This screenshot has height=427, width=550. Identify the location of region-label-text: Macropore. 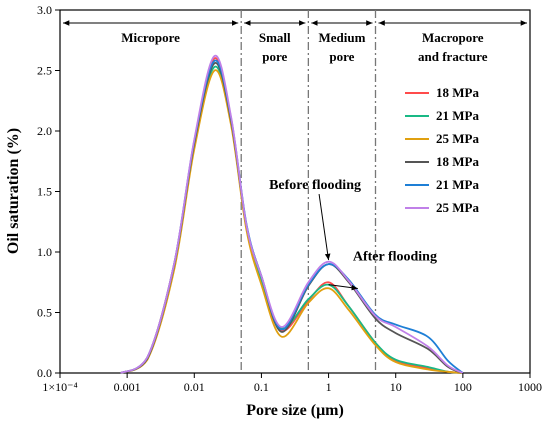
(453, 37).